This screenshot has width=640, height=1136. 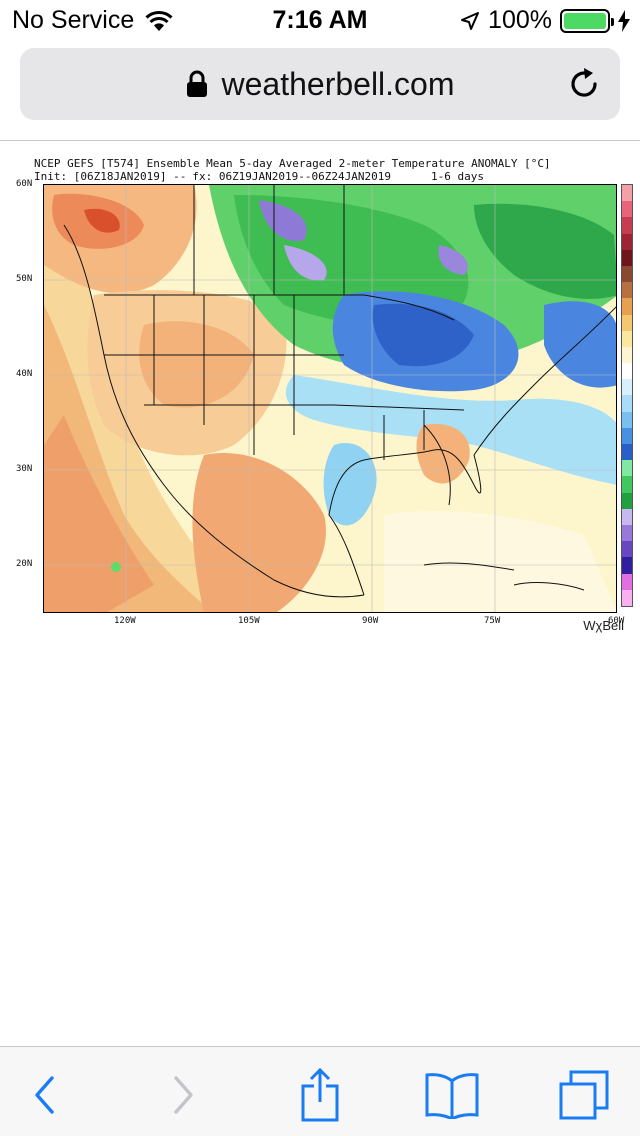 What do you see at coordinates (492, 621) in the screenshot?
I see `lon-label-75w: 75W` at bounding box center [492, 621].